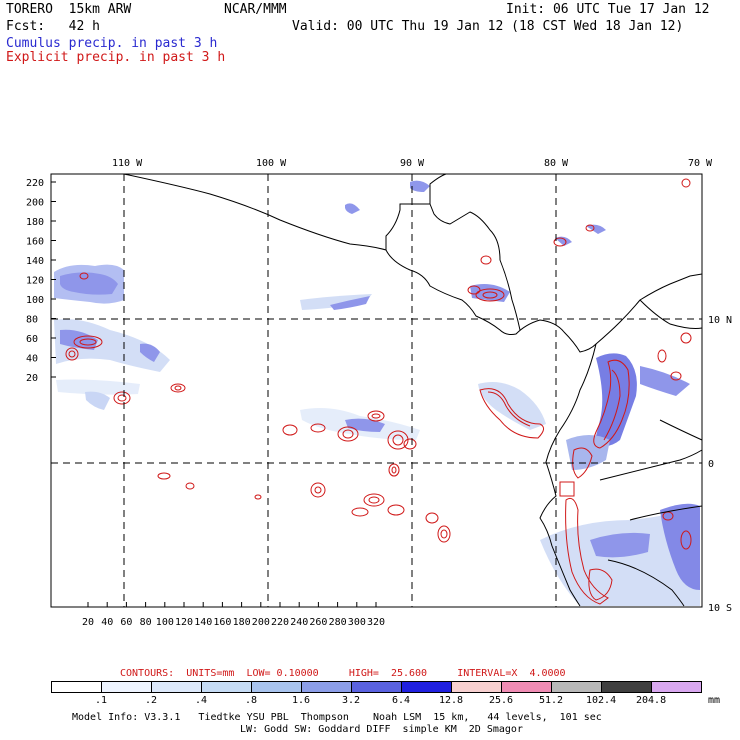  Describe the element at coordinates (203, 622) in the screenshot. I see `bottom-tick-label: 140` at that location.